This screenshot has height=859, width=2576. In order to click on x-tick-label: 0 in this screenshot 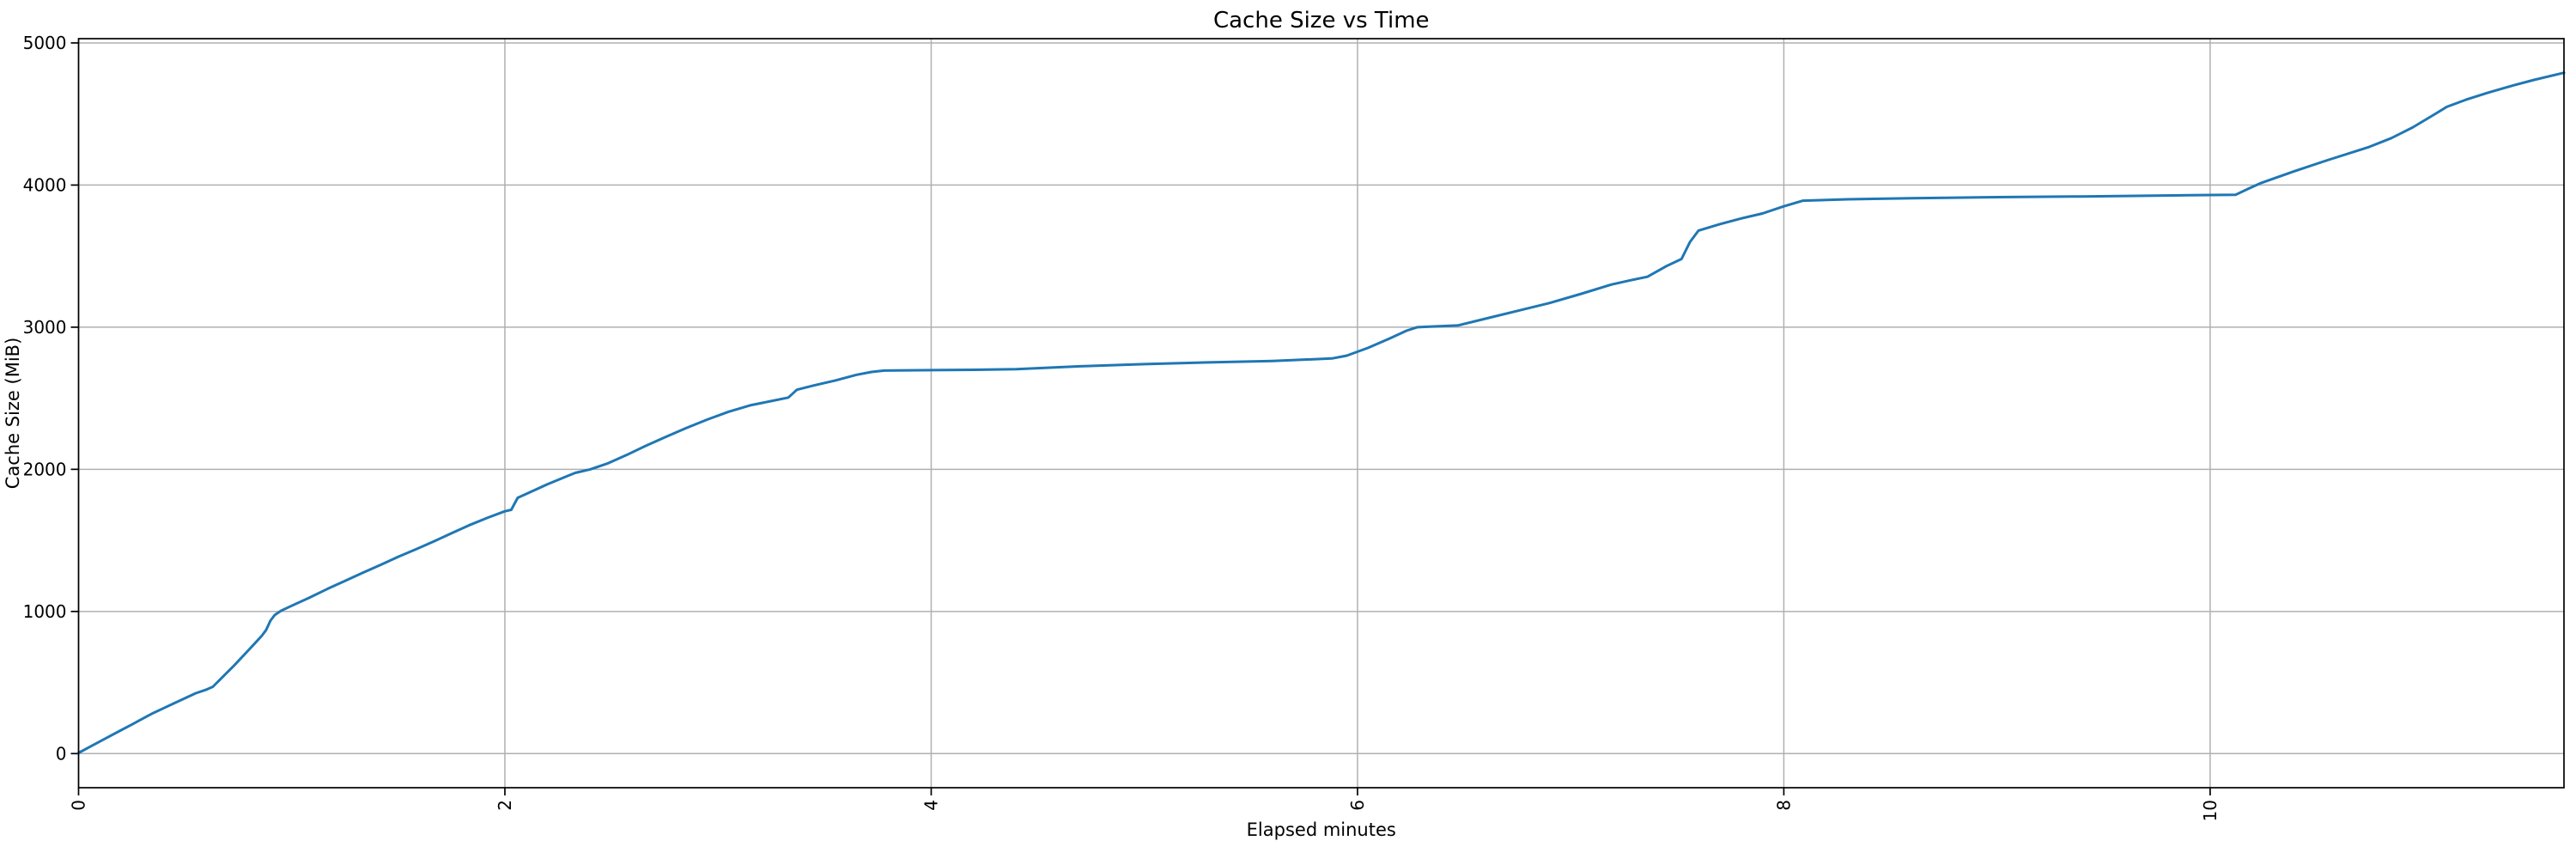, I will do `click(79, 806)`.